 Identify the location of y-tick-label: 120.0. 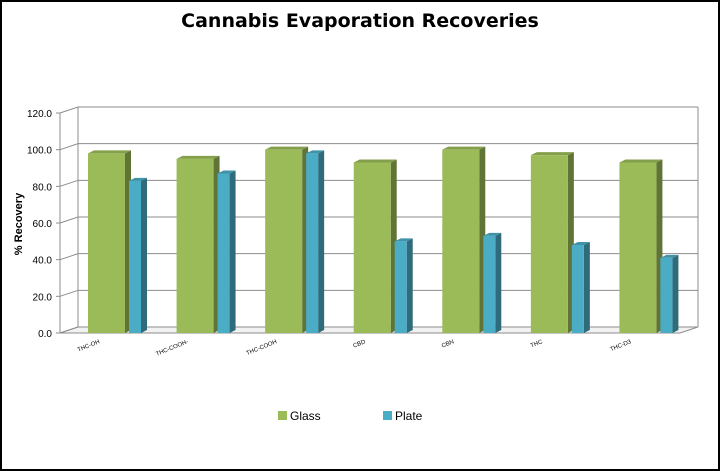
(39, 114).